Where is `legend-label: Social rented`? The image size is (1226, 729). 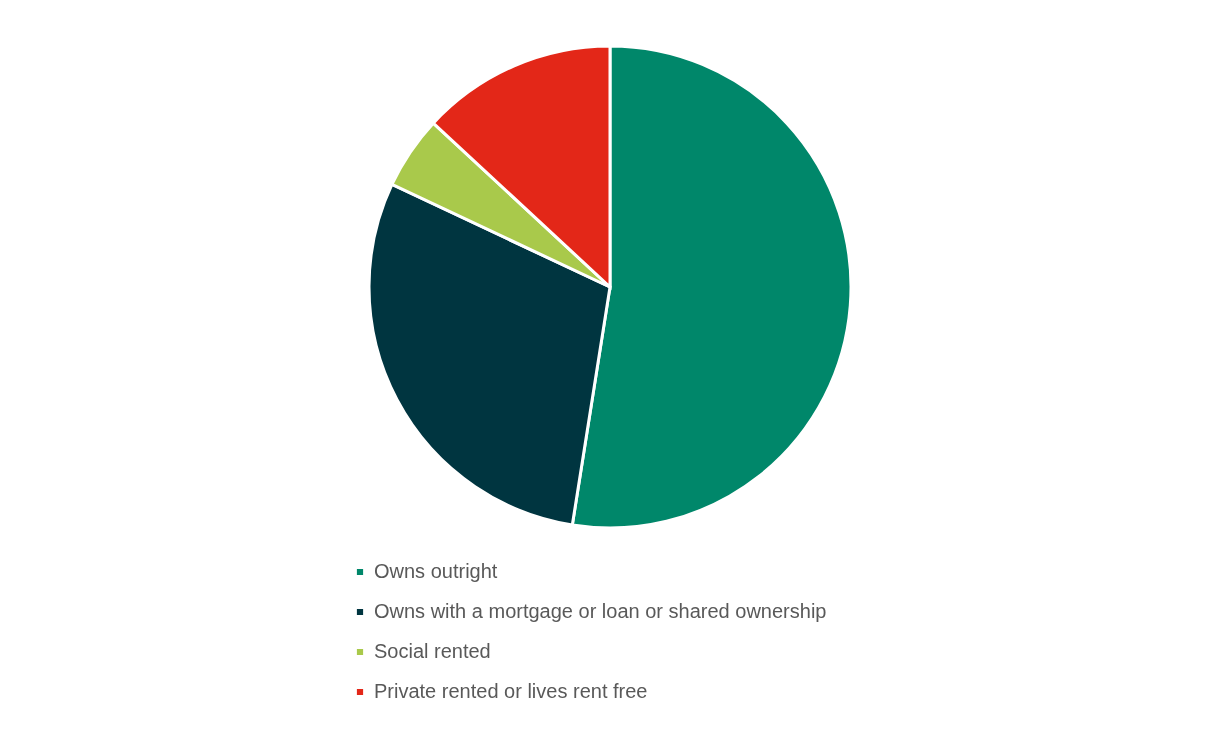 legend-label: Social rented is located at coordinates (432, 651).